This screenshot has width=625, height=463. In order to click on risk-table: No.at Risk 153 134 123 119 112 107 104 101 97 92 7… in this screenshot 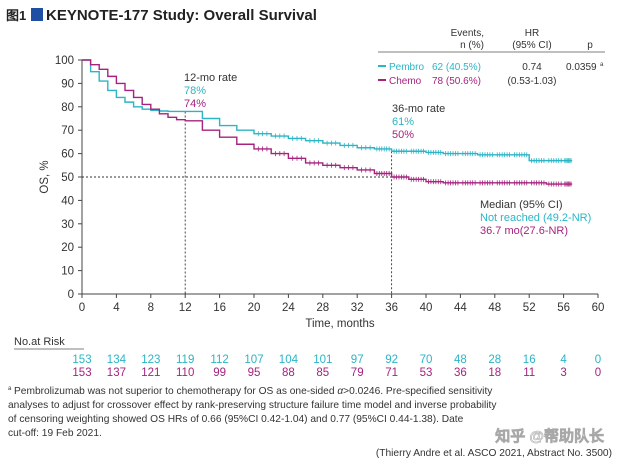, I will do `click(307, 357)`.